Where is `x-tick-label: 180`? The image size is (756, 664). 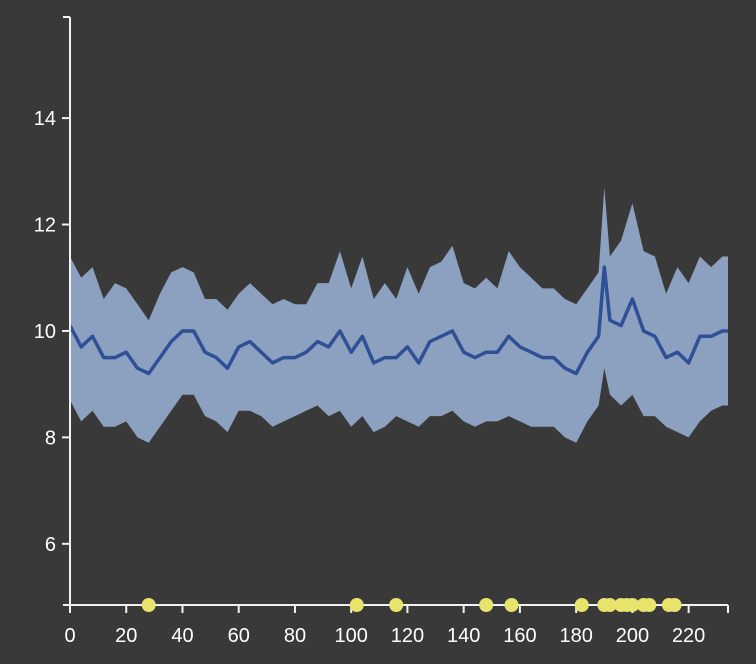
x-tick-label: 180 is located at coordinates (575, 636).